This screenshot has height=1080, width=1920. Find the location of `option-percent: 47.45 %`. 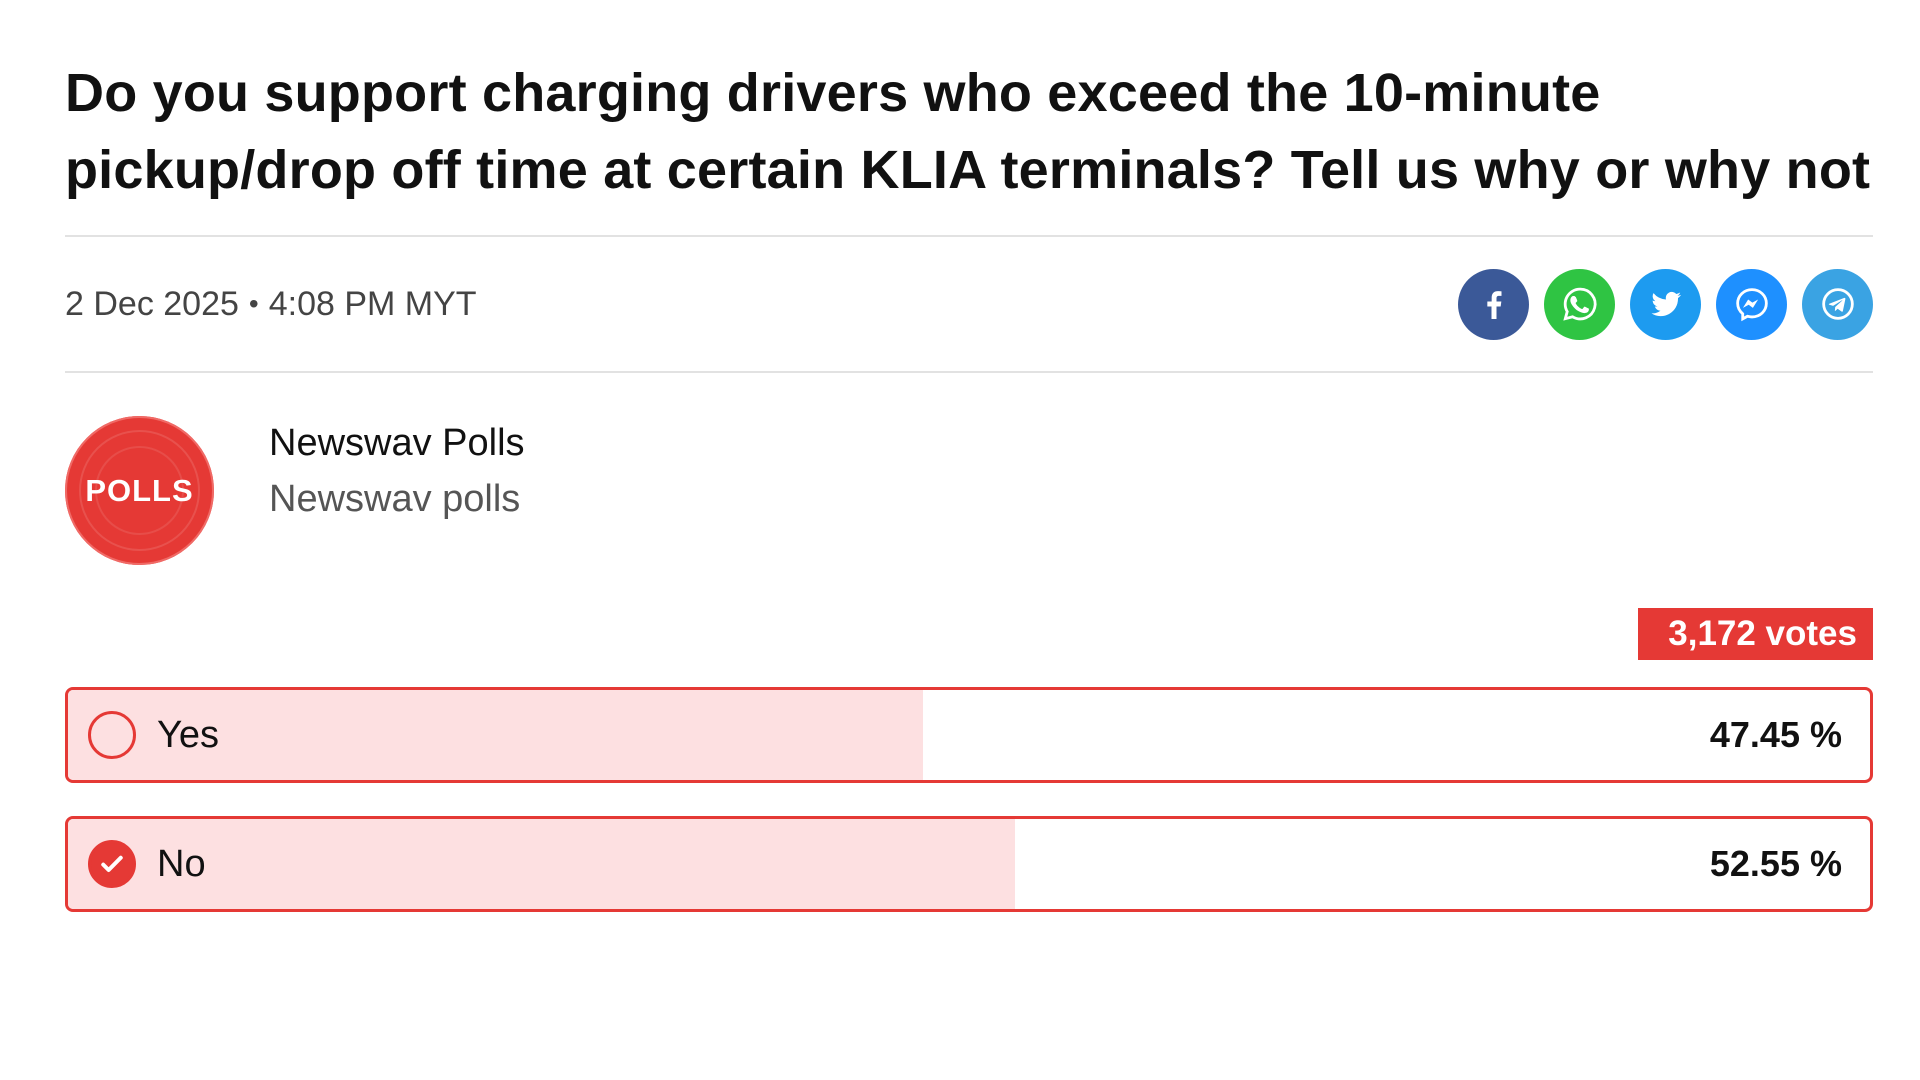

option-percent: 47.45 % is located at coordinates (1775, 734).